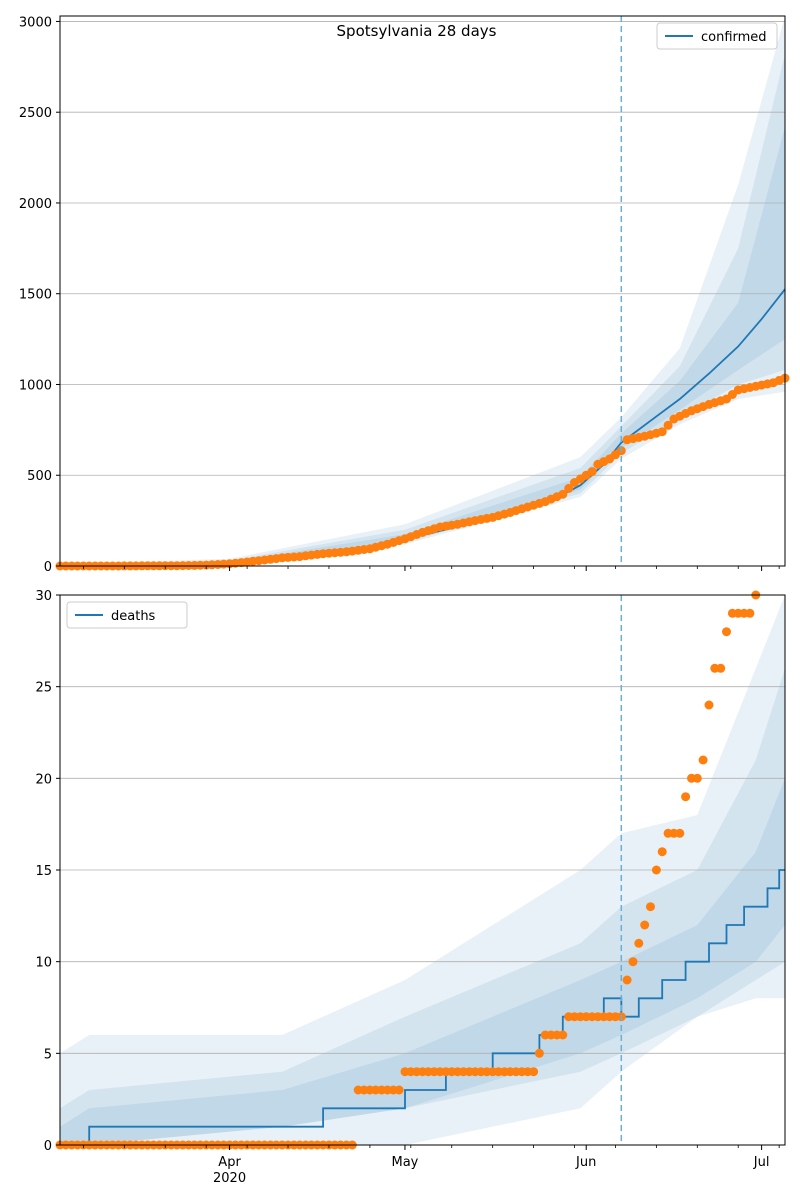 This screenshot has height=1200, width=800. What do you see at coordinates (39, 476) in the screenshot?
I see `y-tick-label: 500` at bounding box center [39, 476].